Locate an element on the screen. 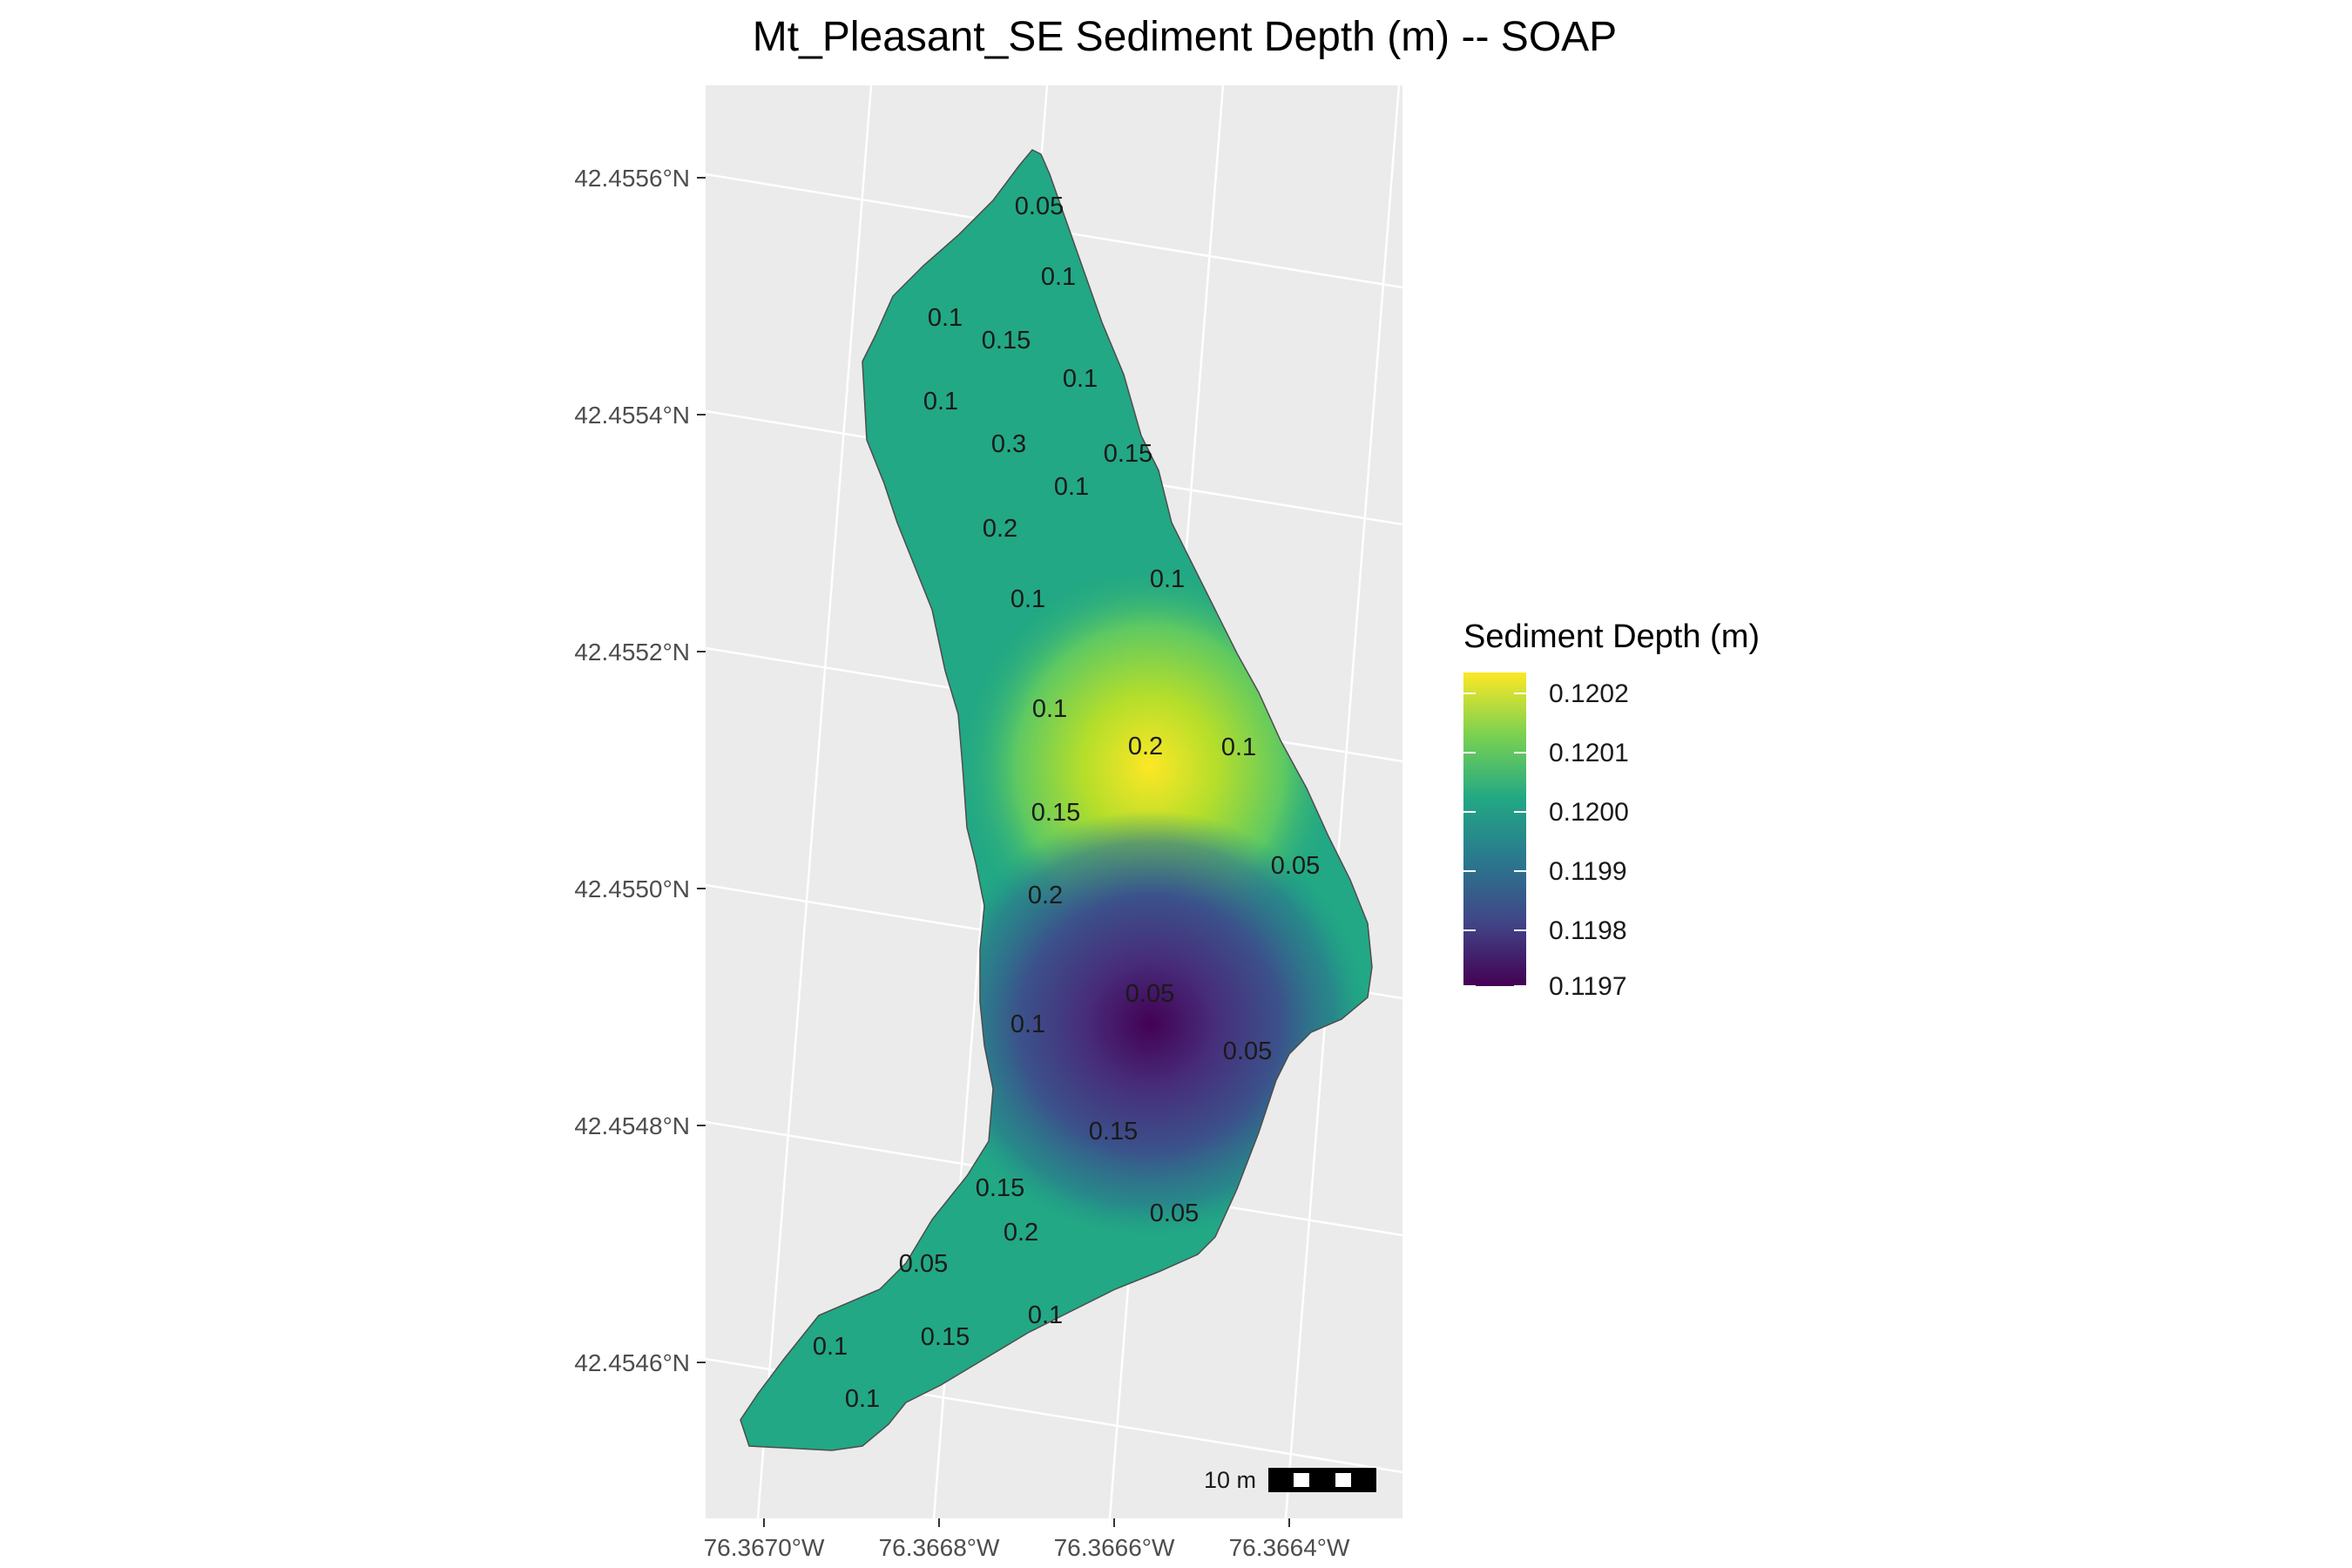  y-tick-label: 42.4548°N is located at coordinates (632, 1125).